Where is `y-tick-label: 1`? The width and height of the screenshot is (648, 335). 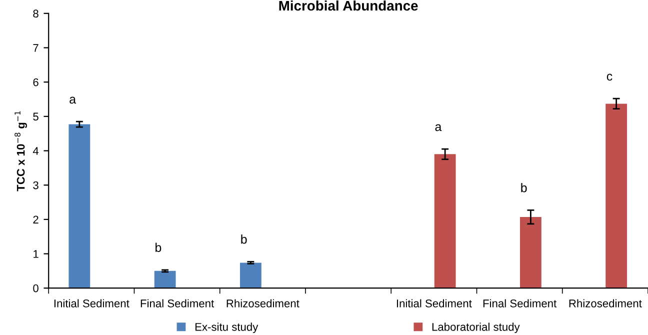 y-tick-label: 1 is located at coordinates (36, 254).